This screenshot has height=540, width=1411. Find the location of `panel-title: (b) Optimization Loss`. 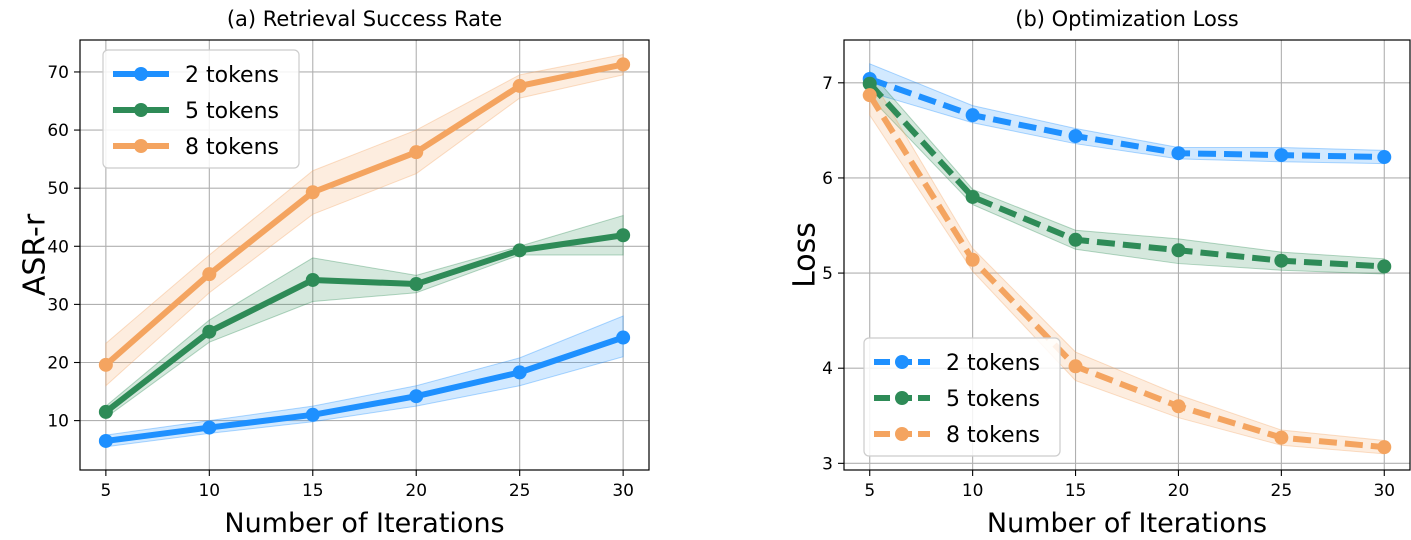

panel-title: (b) Optimization Loss is located at coordinates (1126, 19).